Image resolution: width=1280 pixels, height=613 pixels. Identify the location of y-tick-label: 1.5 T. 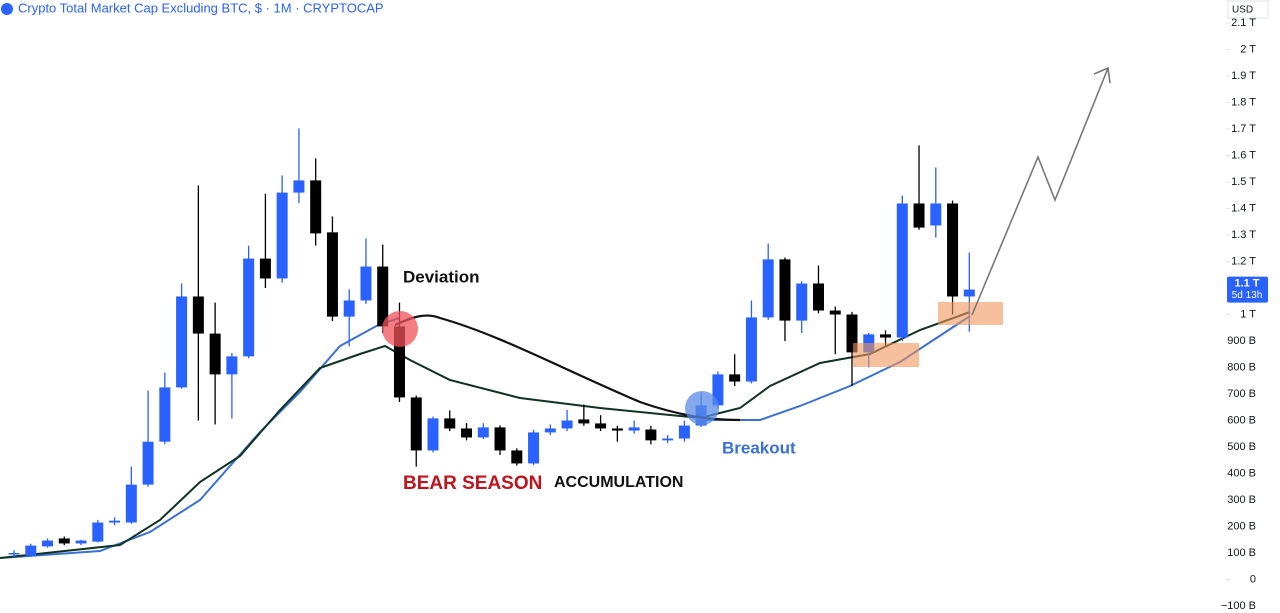
(1243, 182).